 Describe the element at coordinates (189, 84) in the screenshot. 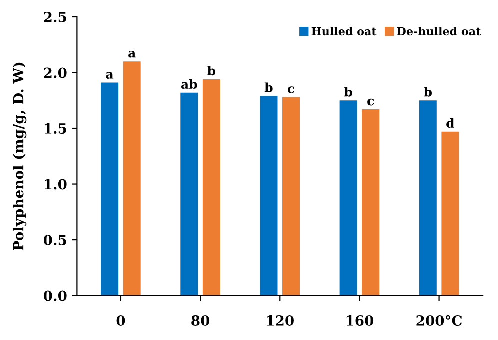

I see `data-label: ab` at that location.